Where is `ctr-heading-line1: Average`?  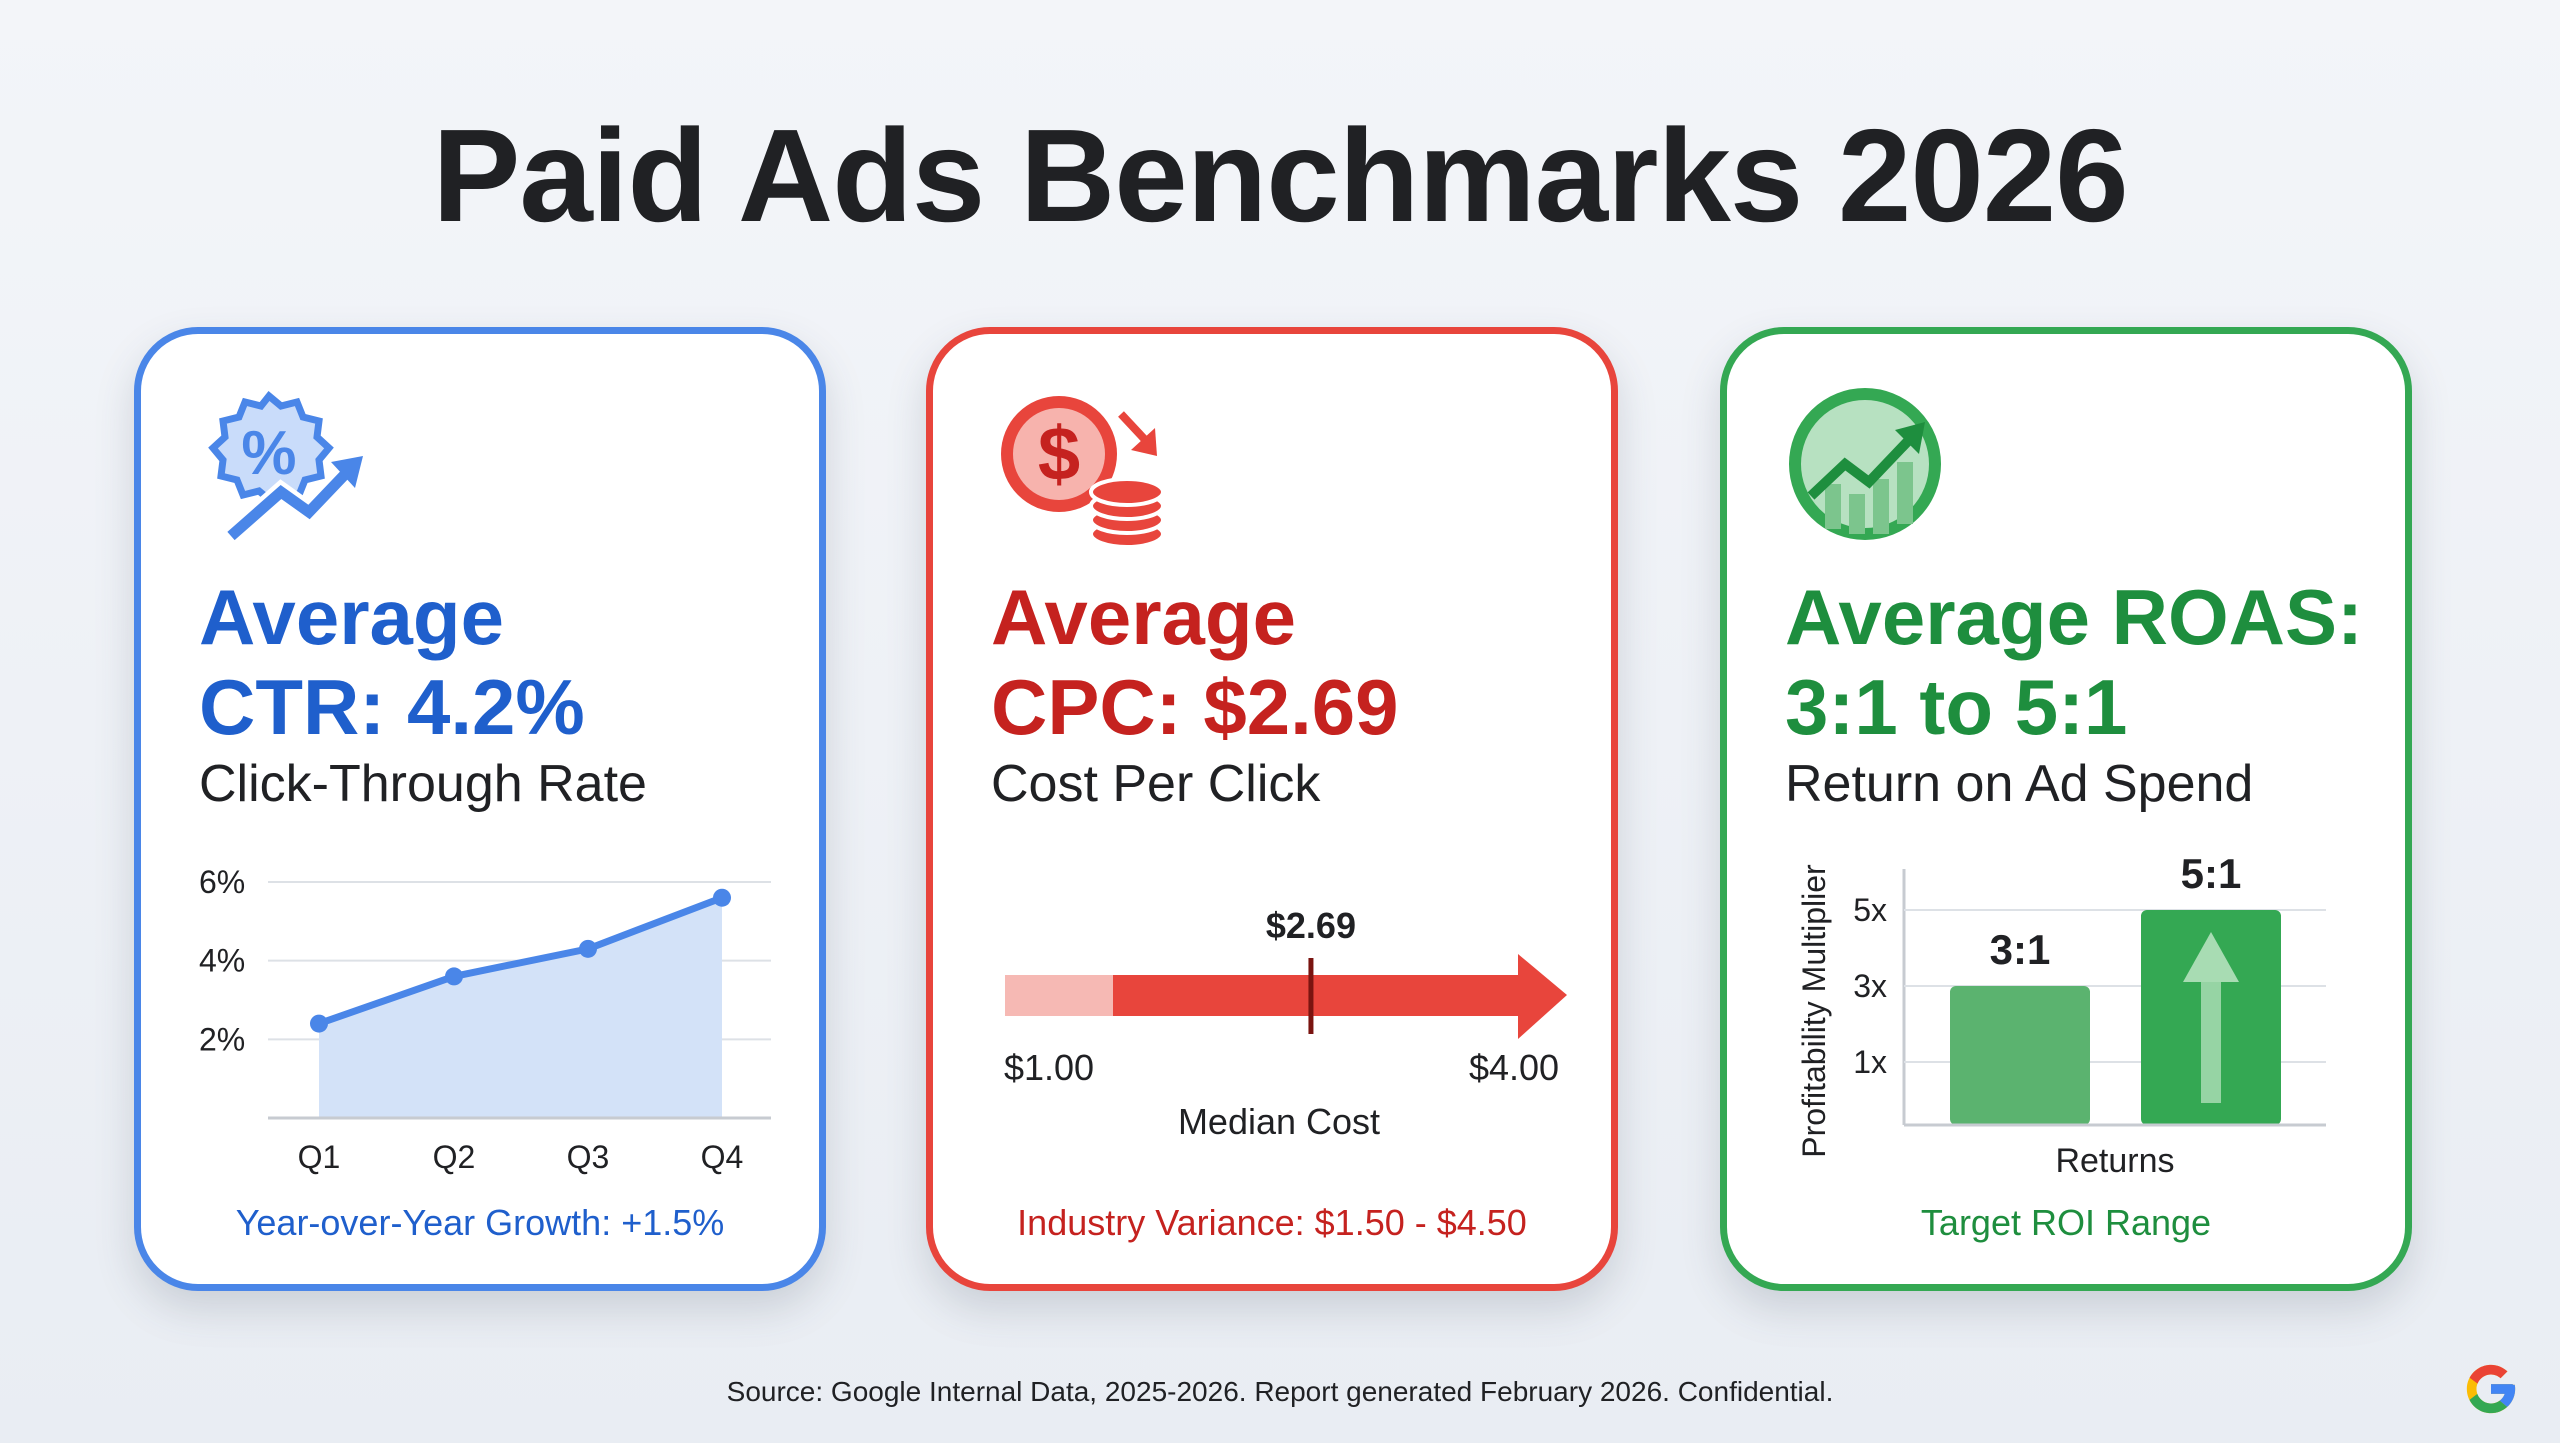
ctr-heading-line1: Average is located at coordinates (351, 617).